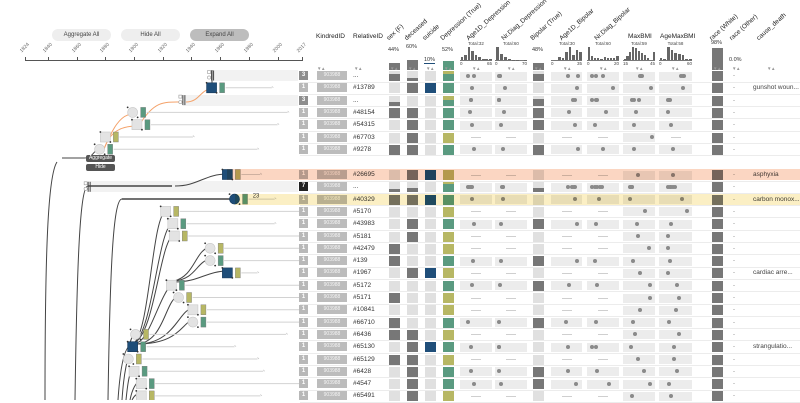 This screenshot has width=800, height=403. Describe the element at coordinates (576, 25) in the screenshot. I see `column-header-age1d-bipolar: Age1D_Bipolar` at that location.